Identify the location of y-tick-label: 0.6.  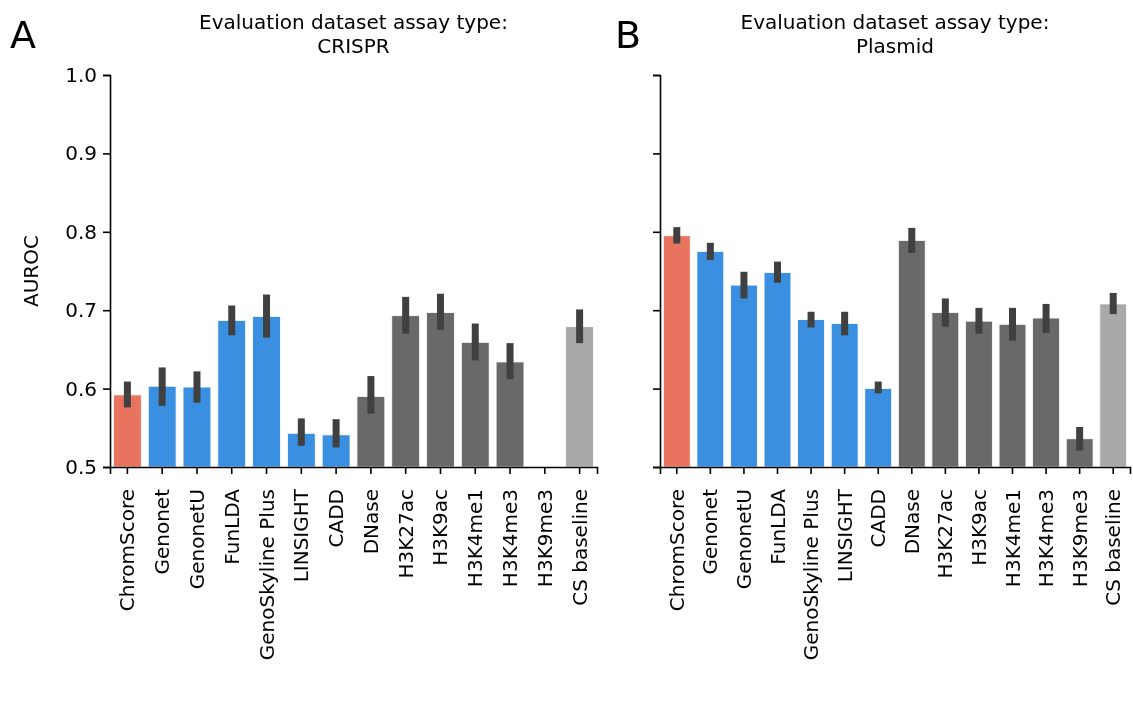
(81, 388).